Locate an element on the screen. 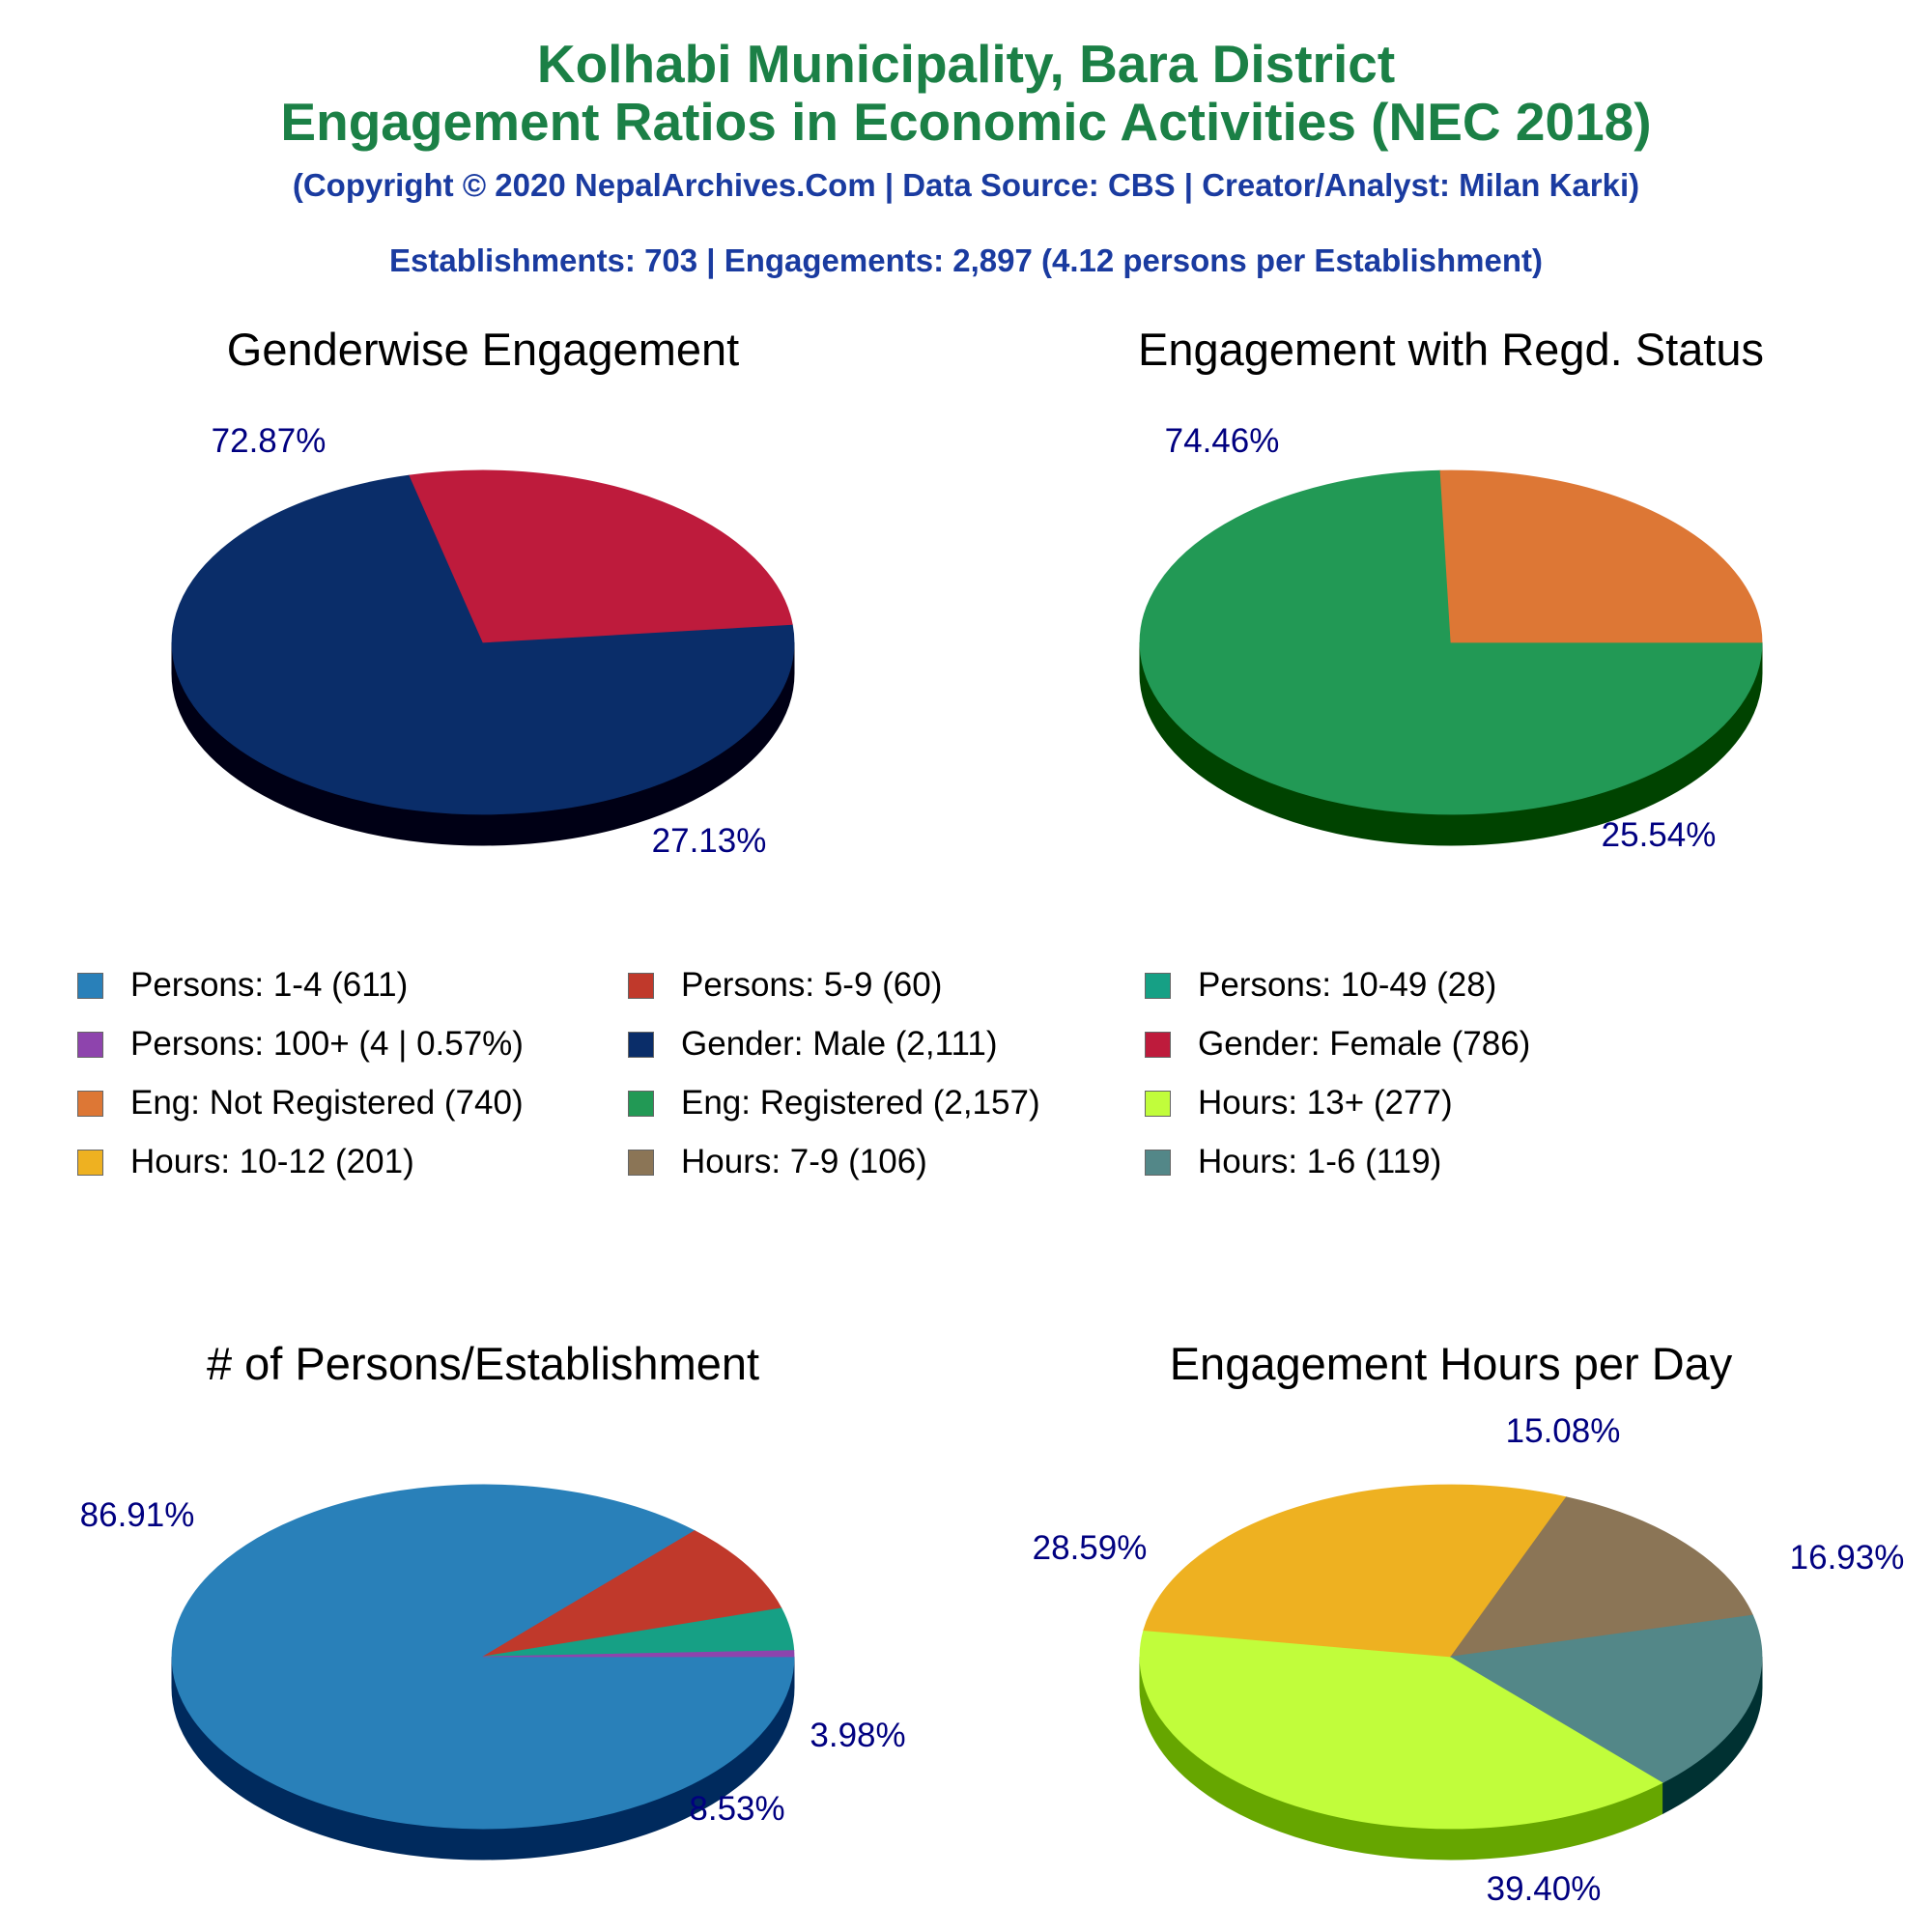 The height and width of the screenshot is (1932, 1932). legend-item: Gender: Female (786) is located at coordinates (1337, 1044).